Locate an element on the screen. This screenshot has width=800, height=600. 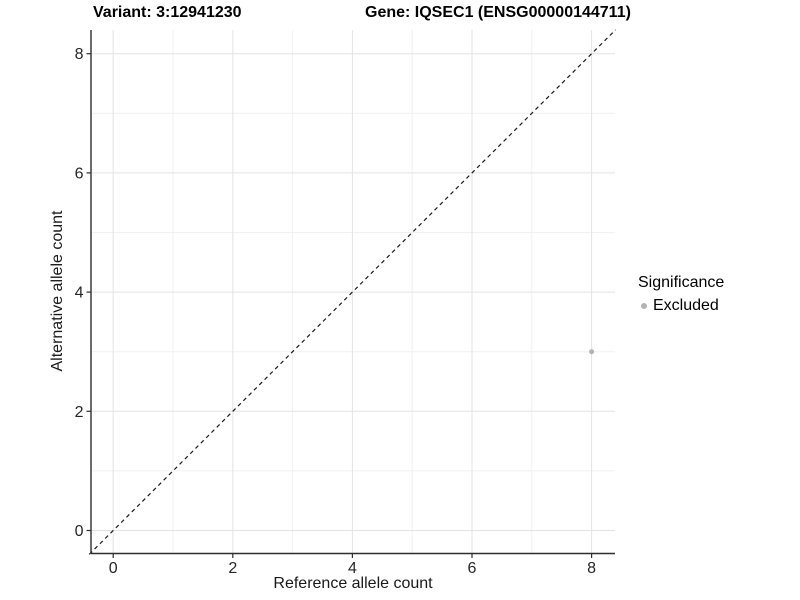
legend-point-icon is located at coordinates (644, 305).